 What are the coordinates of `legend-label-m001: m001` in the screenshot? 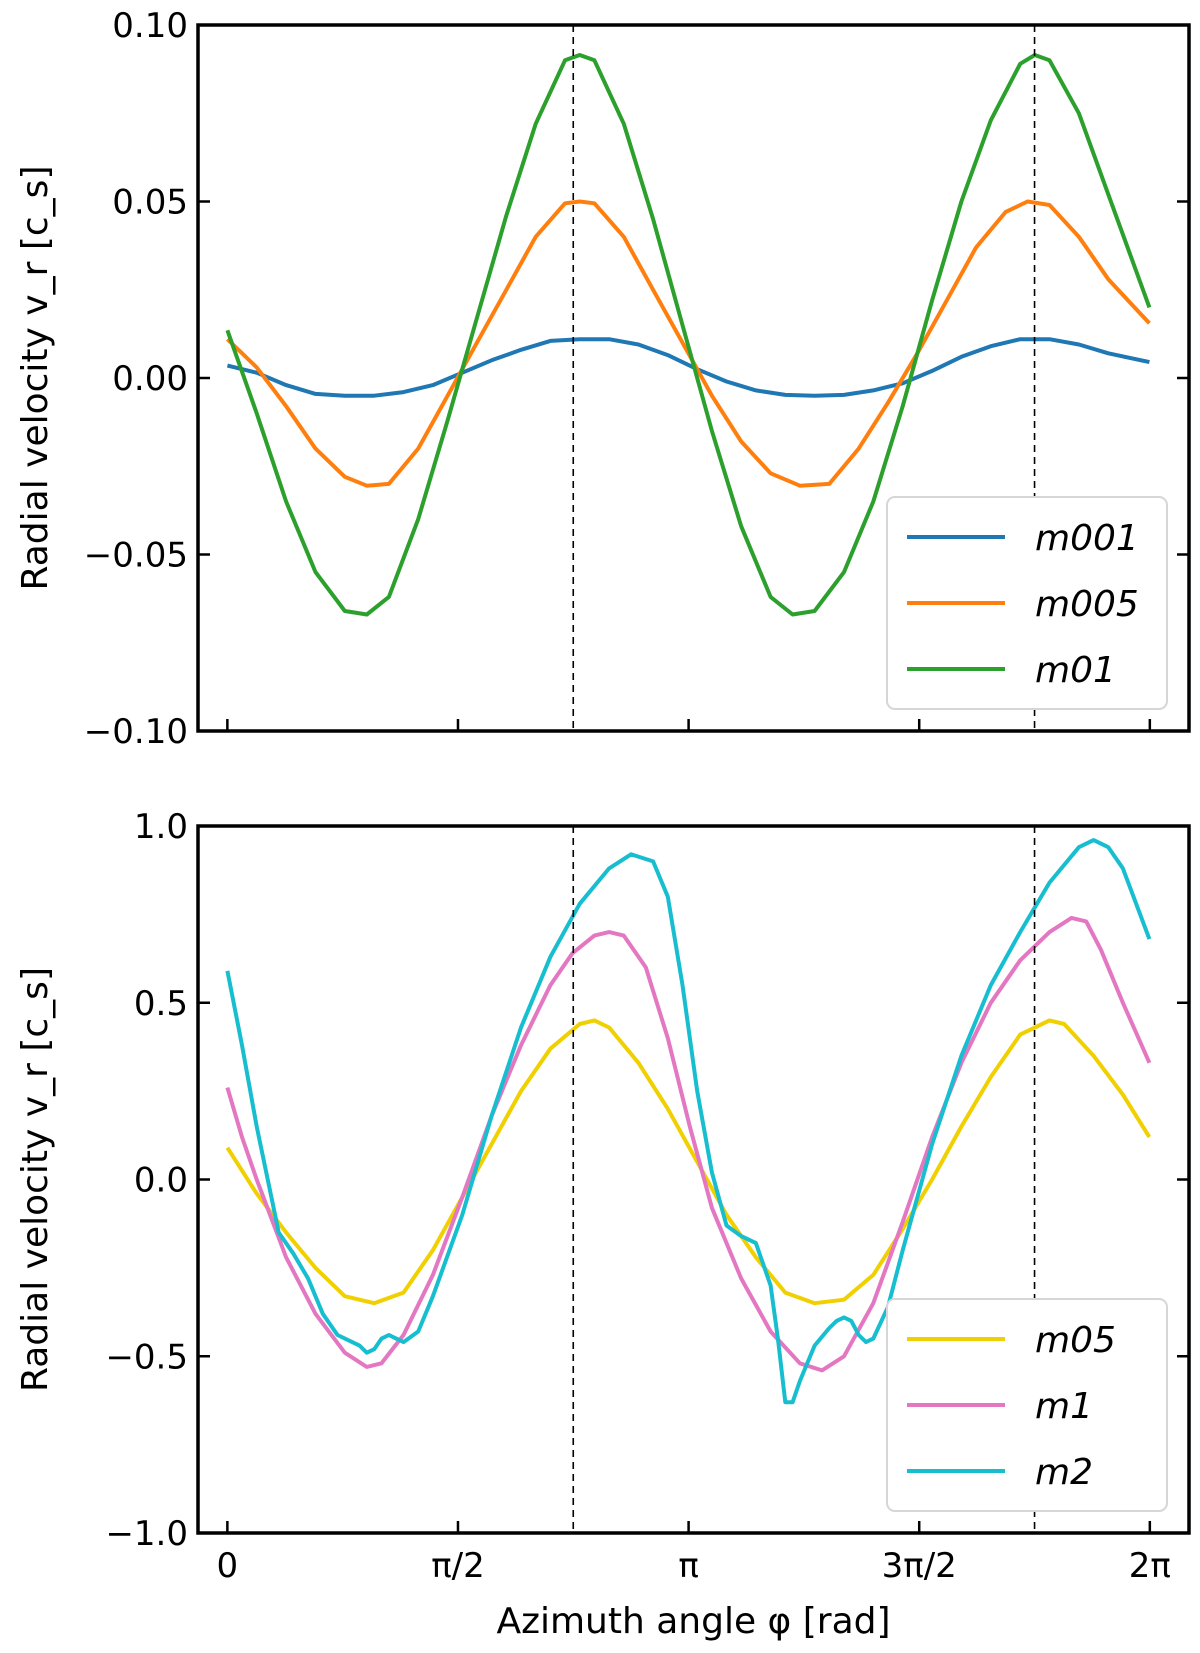 It's located at (1087, 538).